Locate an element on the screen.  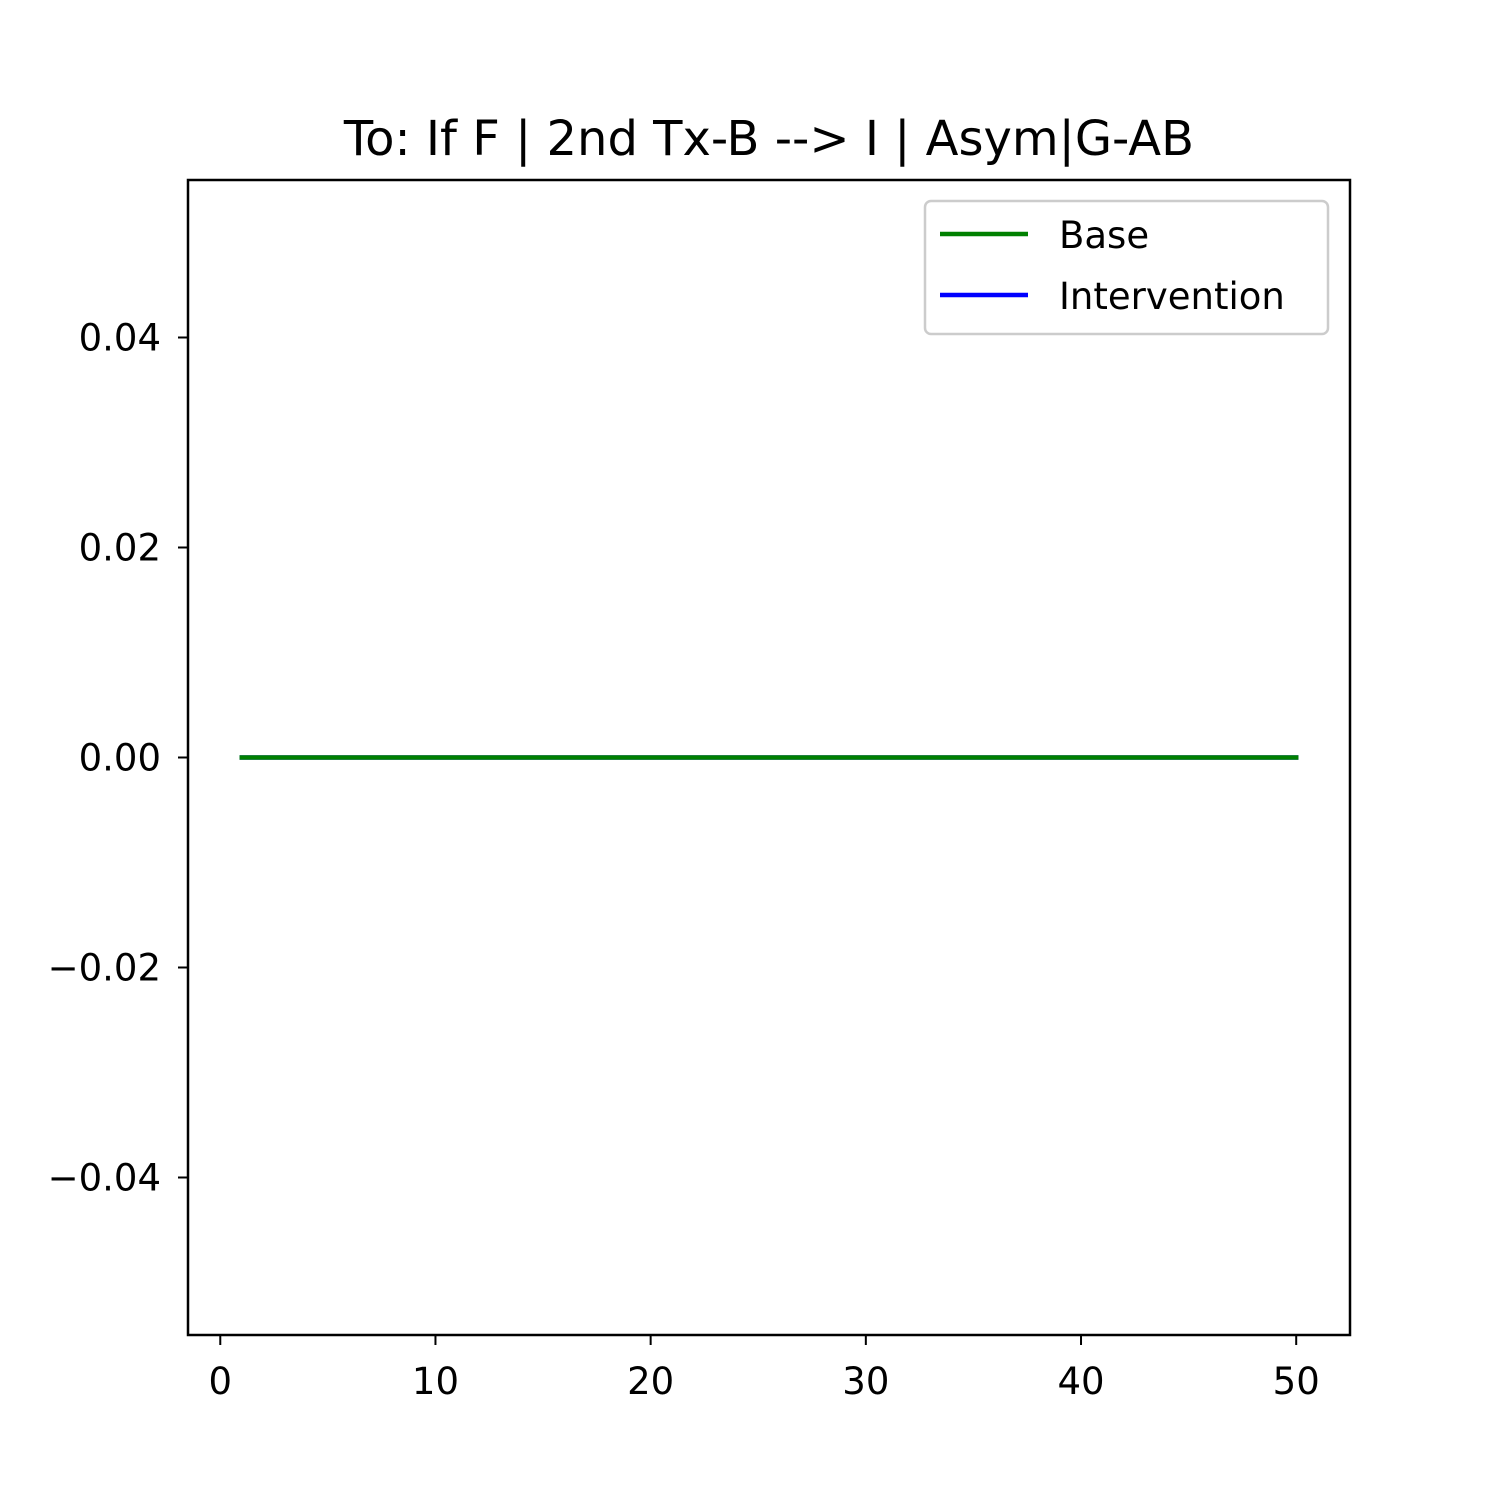
x-tick-label: 40 is located at coordinates (1080, 1381).